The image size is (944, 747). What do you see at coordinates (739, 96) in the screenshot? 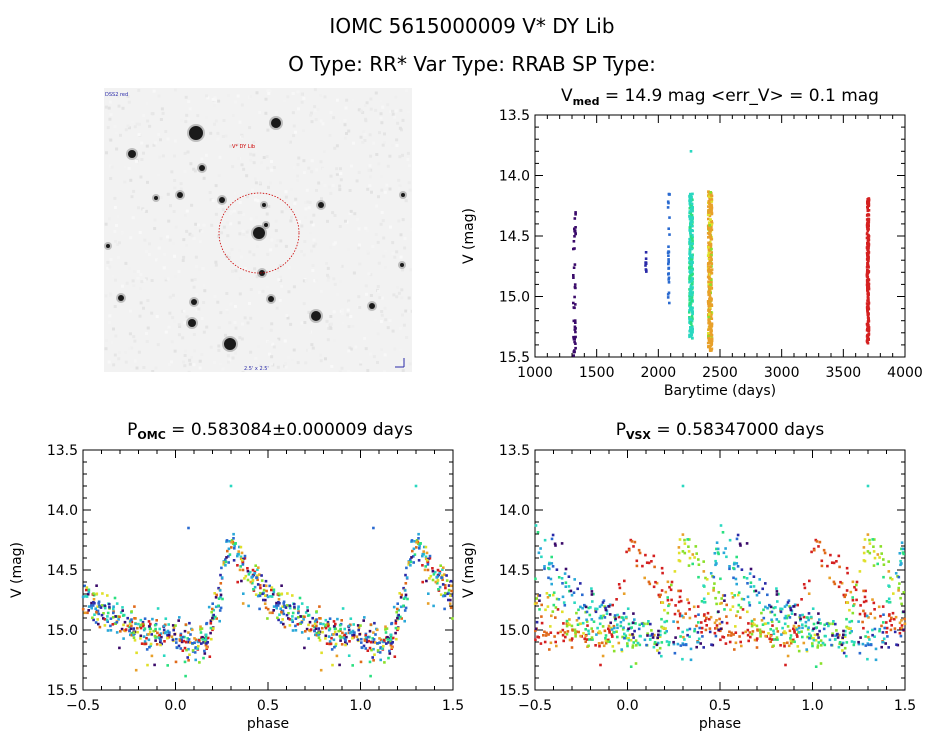
I see `timeseries-title-rest: = 14.9 mag <err_V> = 0.1 mag` at bounding box center [739, 96].